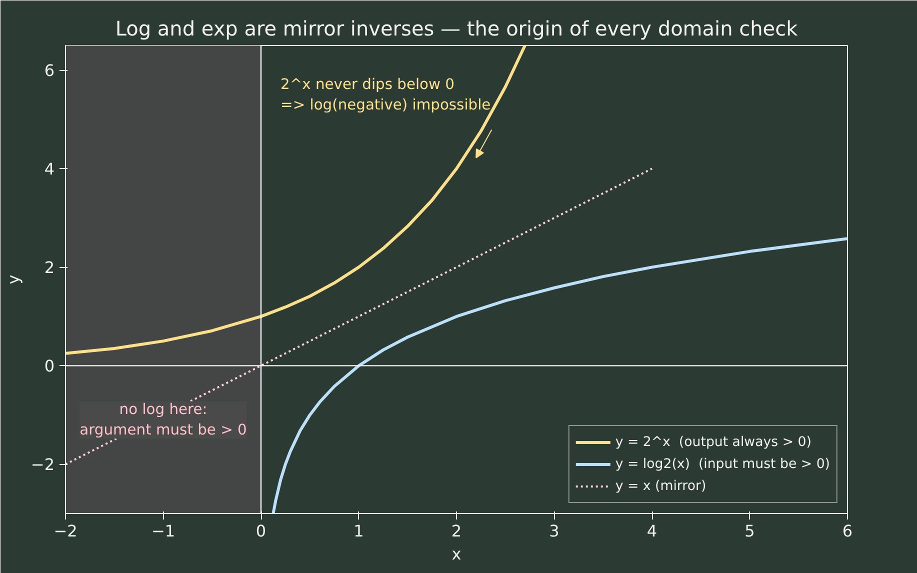 The image size is (917, 573). Describe the element at coordinates (660, 486) in the screenshot. I see `legend-label: y = x (mirror)` at that location.